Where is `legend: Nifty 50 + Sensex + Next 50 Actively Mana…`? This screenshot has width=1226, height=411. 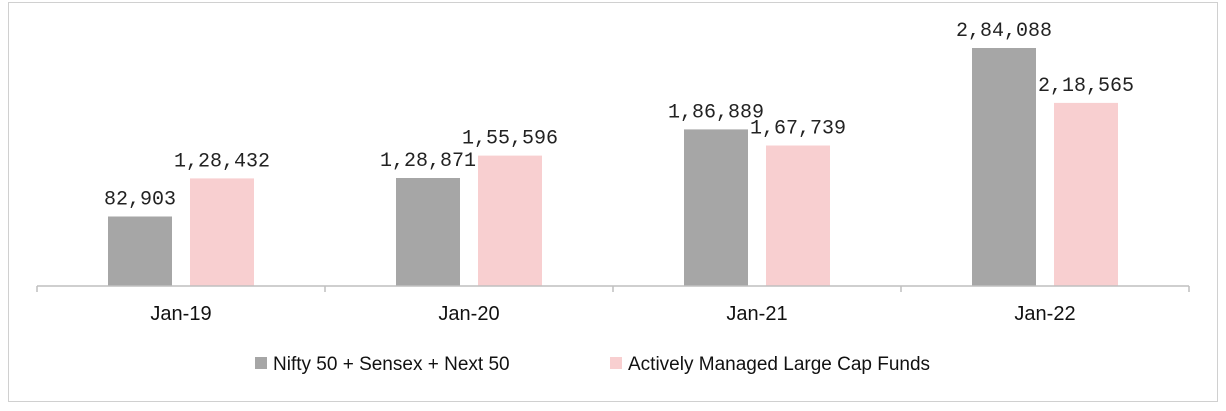
legend: Nifty 50 + Sensex + Next 50 Actively Mana… is located at coordinates (592, 364).